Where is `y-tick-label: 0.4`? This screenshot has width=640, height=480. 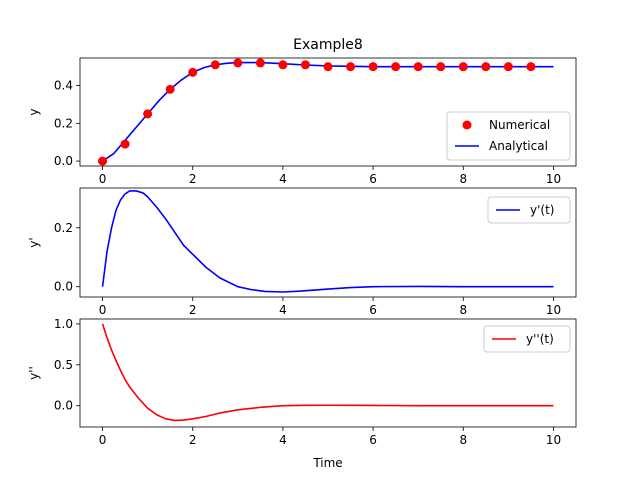 y-tick-label: 0.4 is located at coordinates (63, 86).